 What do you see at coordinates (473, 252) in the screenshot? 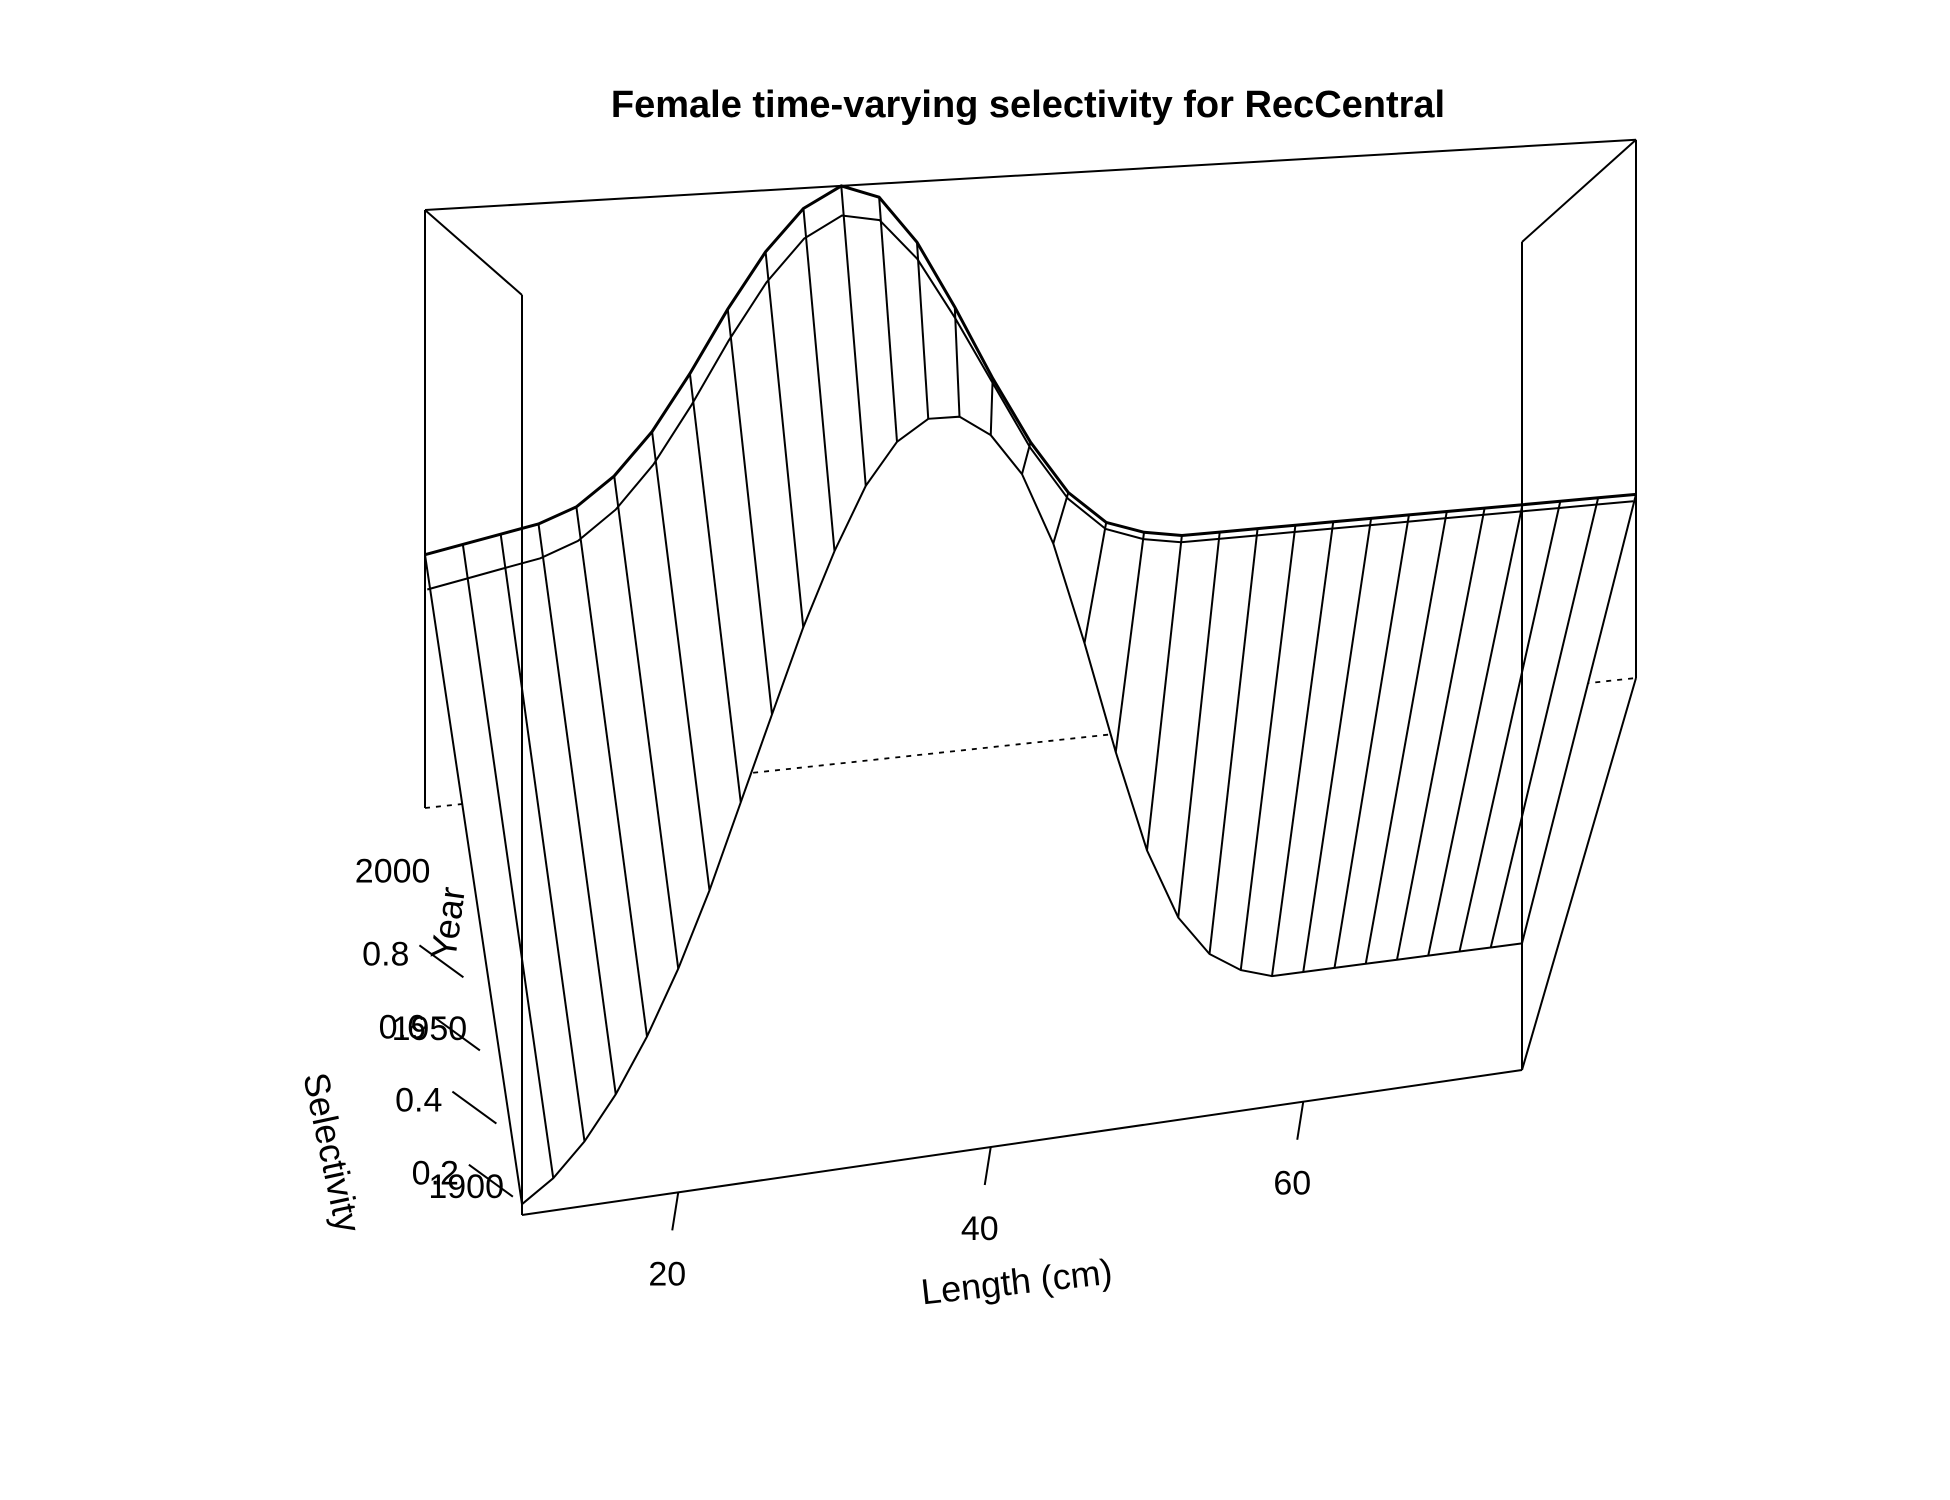
I see `box-edge-left-top` at bounding box center [473, 252].